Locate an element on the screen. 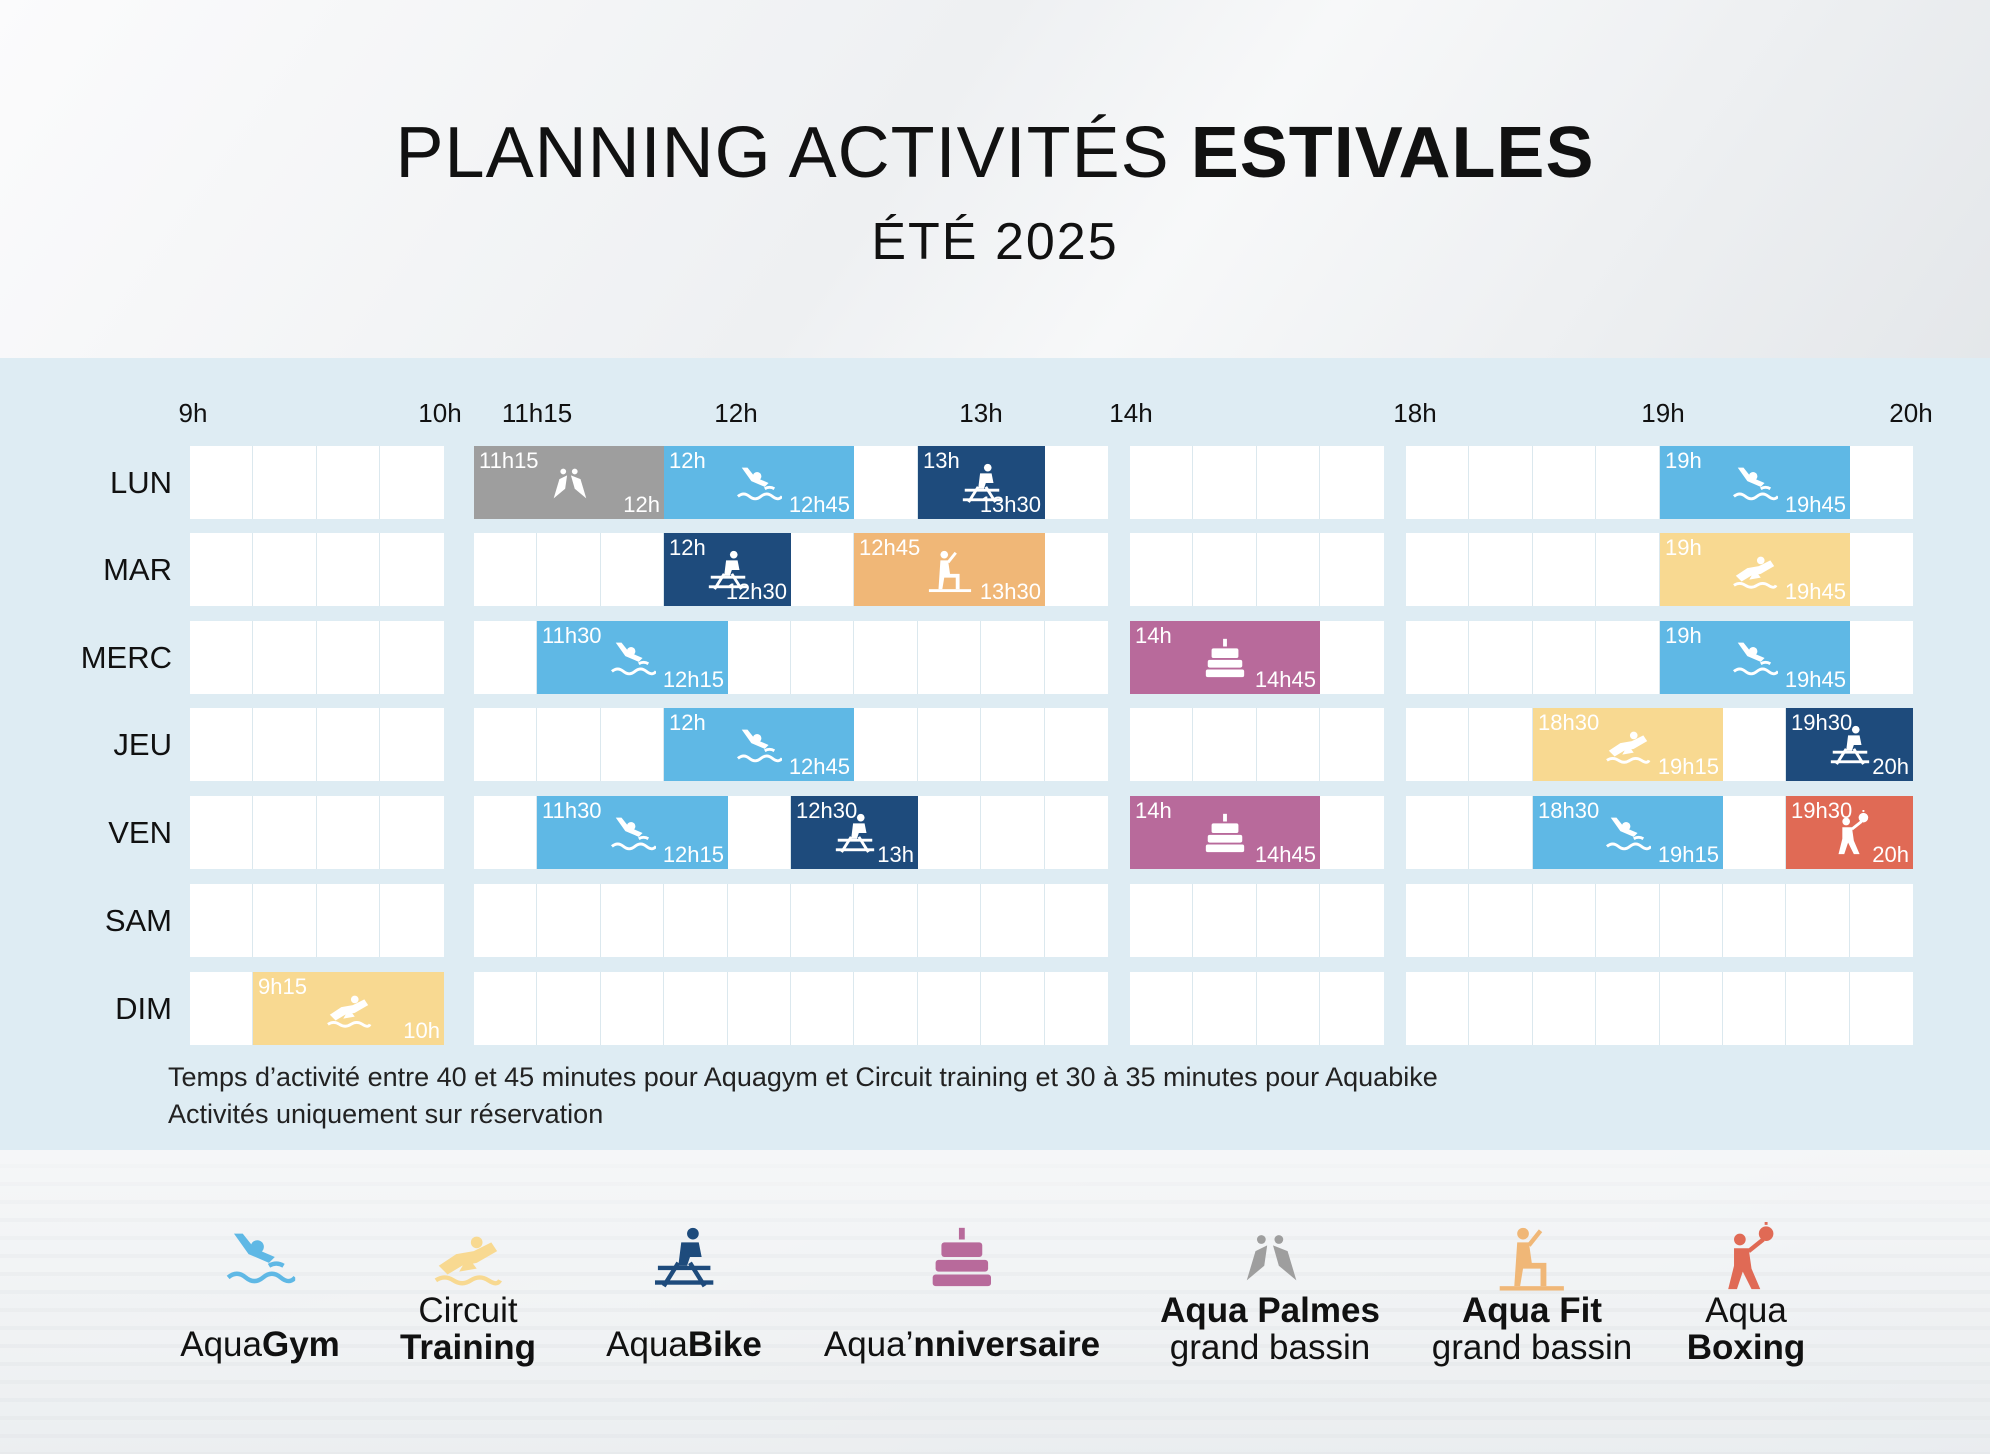 The height and width of the screenshot is (1454, 1990). legend-label: Aqua Palmes is located at coordinates (1270, 1310).